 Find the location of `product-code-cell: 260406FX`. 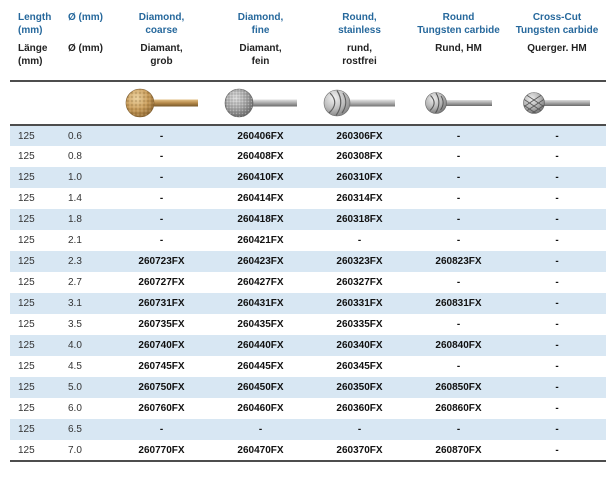

product-code-cell: 260406FX is located at coordinates (260, 136).